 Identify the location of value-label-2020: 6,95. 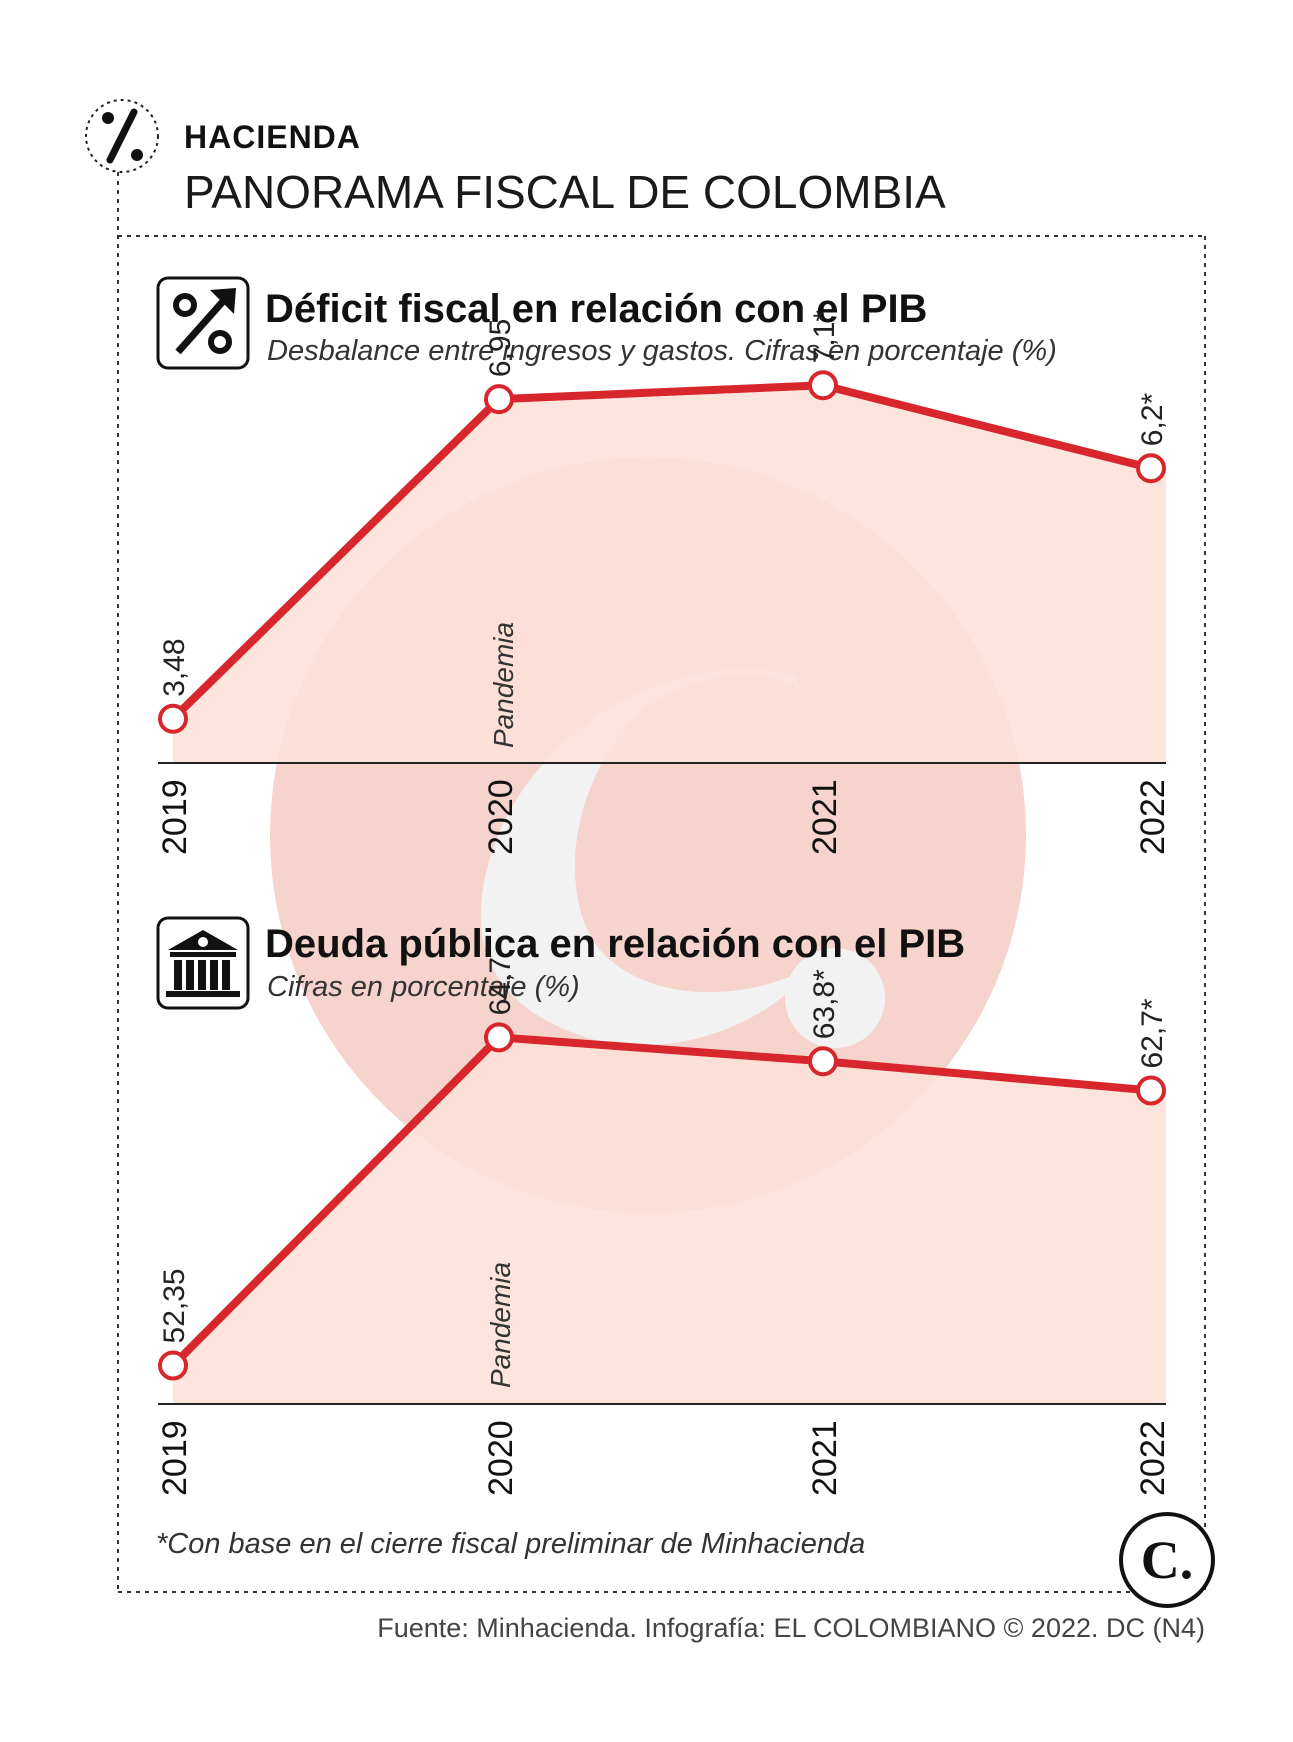
(500, 348).